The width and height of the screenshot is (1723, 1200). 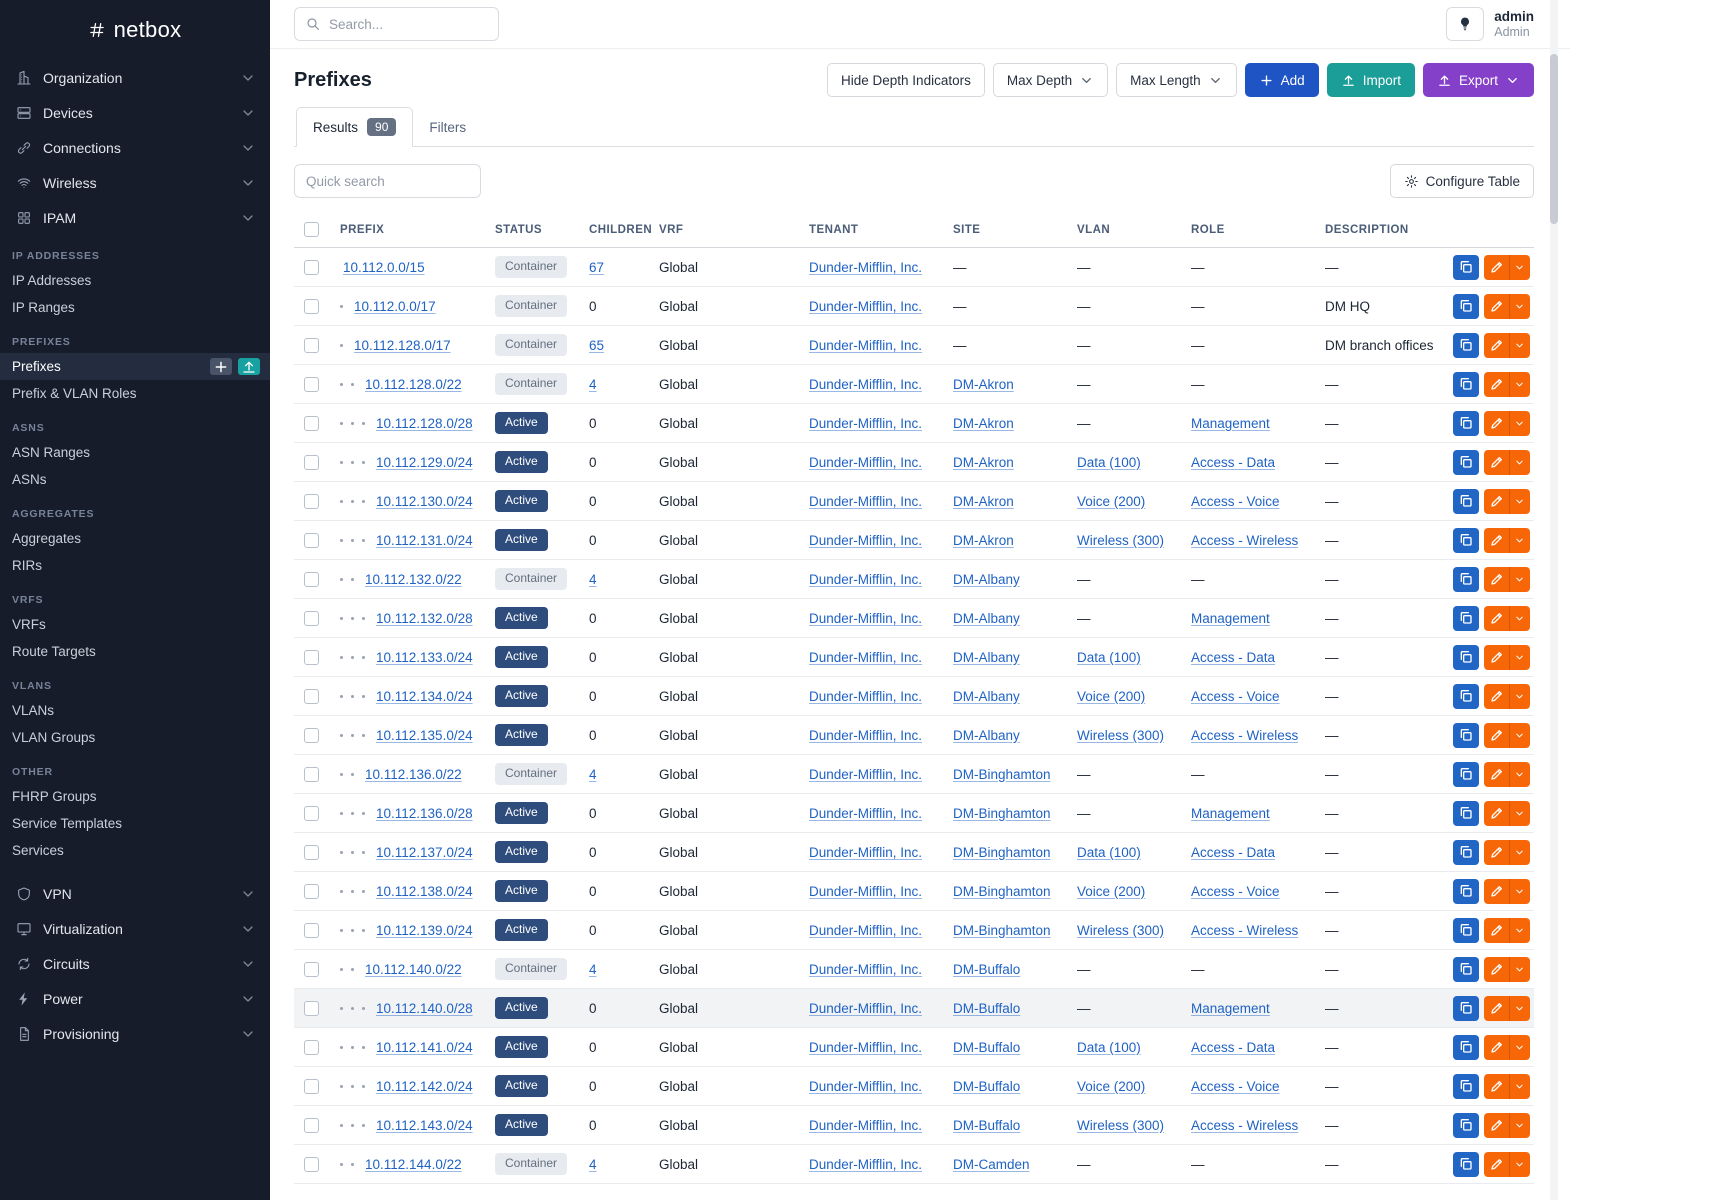 I want to click on sidebar-group-connections: Connections, so click(x=135, y=147).